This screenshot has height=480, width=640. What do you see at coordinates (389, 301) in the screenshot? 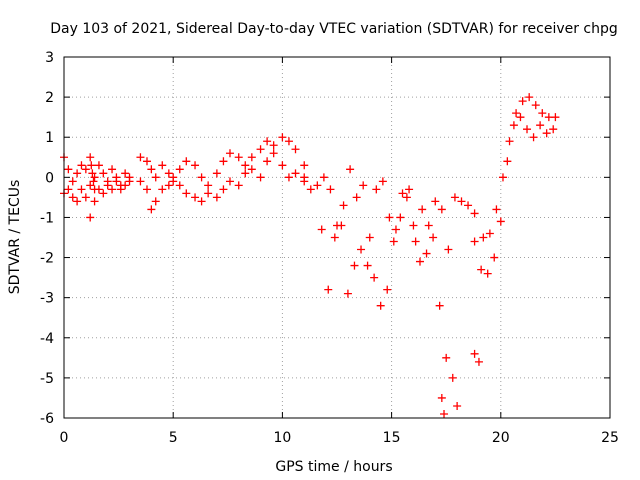
I see `series-track-g` at bounding box center [389, 301].